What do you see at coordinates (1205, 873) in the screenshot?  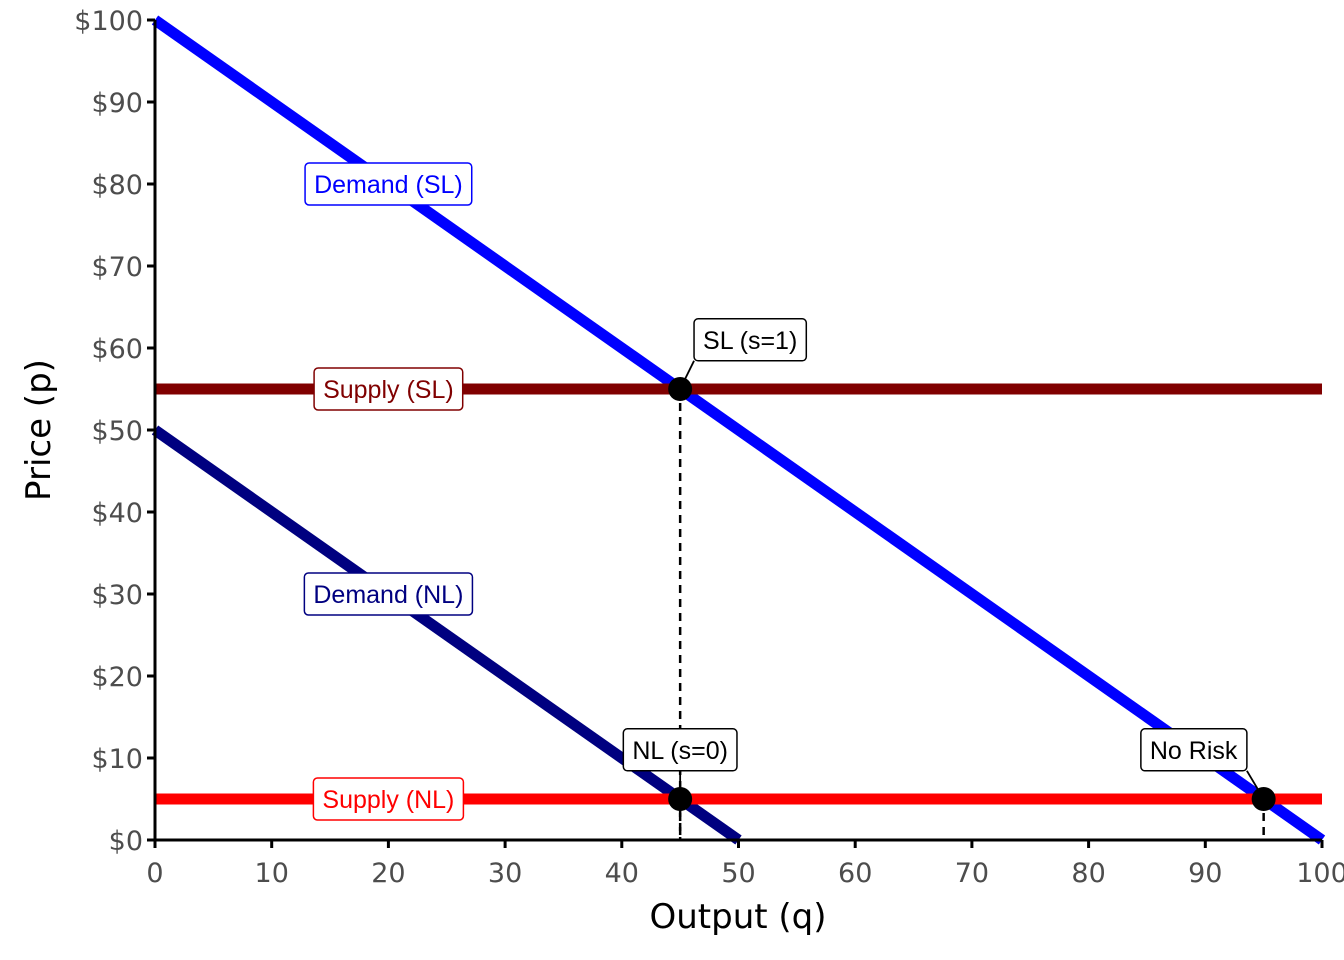 I see `x-tick-label: 90` at bounding box center [1205, 873].